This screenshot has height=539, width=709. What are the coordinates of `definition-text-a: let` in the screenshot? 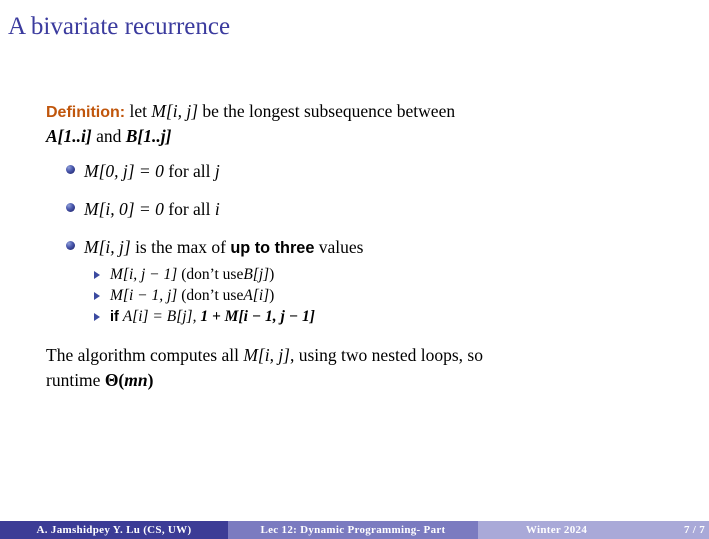 It's located at (138, 111).